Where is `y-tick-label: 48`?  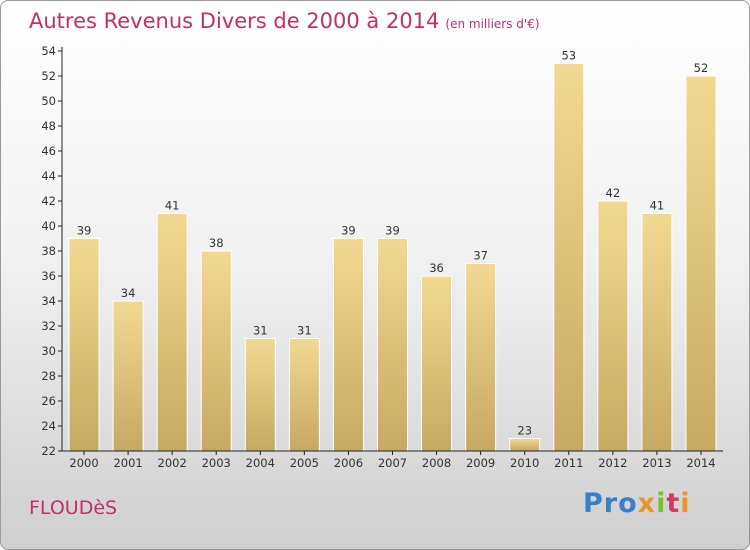
y-tick-label: 48 is located at coordinates (48, 126).